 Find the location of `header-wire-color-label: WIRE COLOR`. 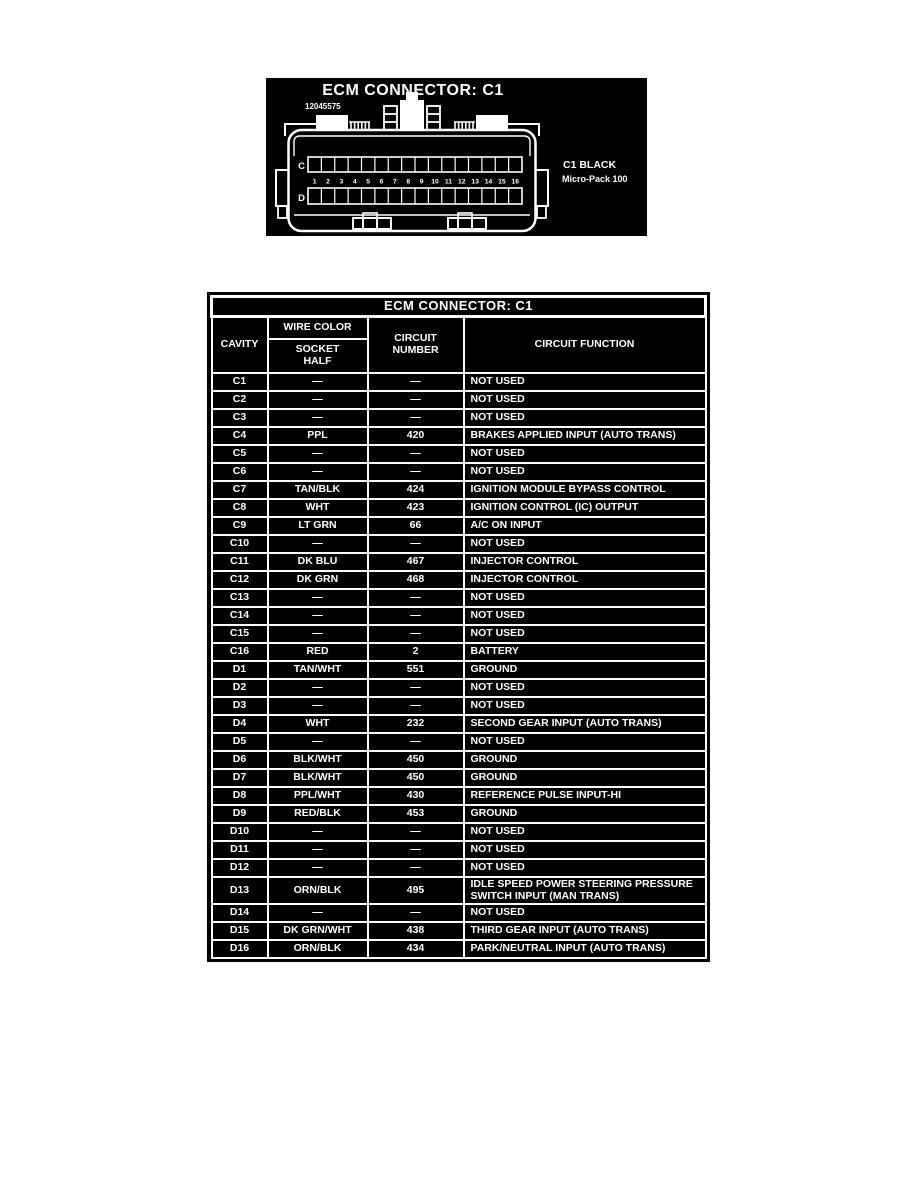

header-wire-color-label: WIRE COLOR is located at coordinates (317, 329).